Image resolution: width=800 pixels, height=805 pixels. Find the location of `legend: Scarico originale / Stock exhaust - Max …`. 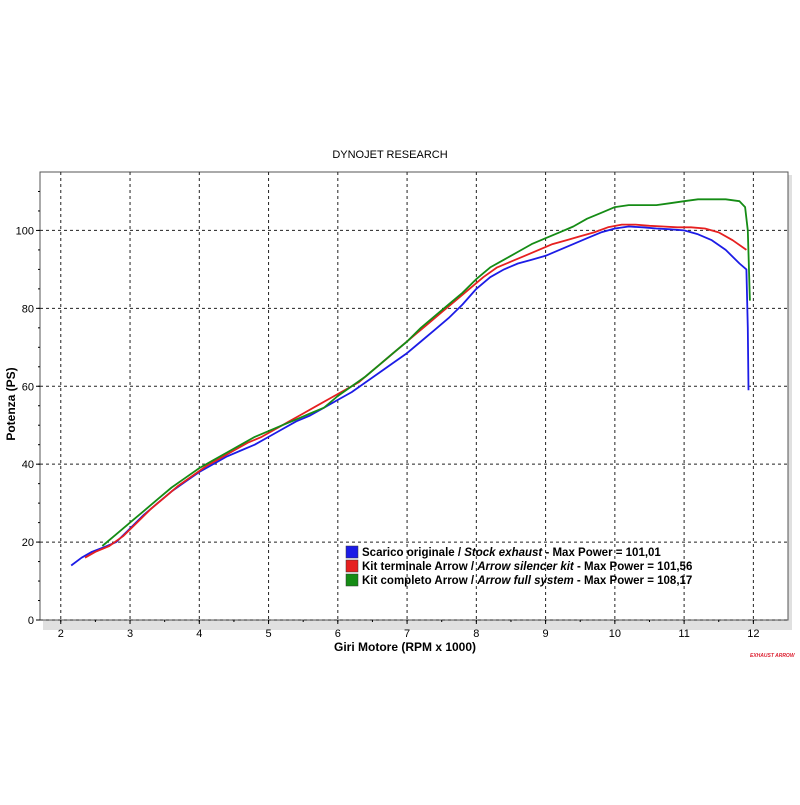

legend: Scarico originale / Stock exhaust - Max … is located at coordinates (518, 566).